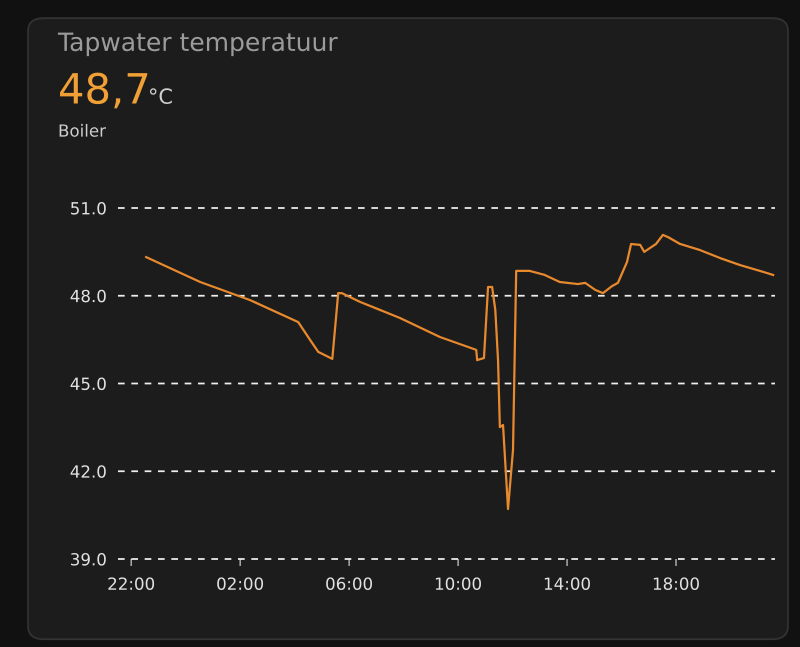 Image resolution: width=800 pixels, height=647 pixels. What do you see at coordinates (104, 90) in the screenshot?
I see `text: 48,7` at bounding box center [104, 90].